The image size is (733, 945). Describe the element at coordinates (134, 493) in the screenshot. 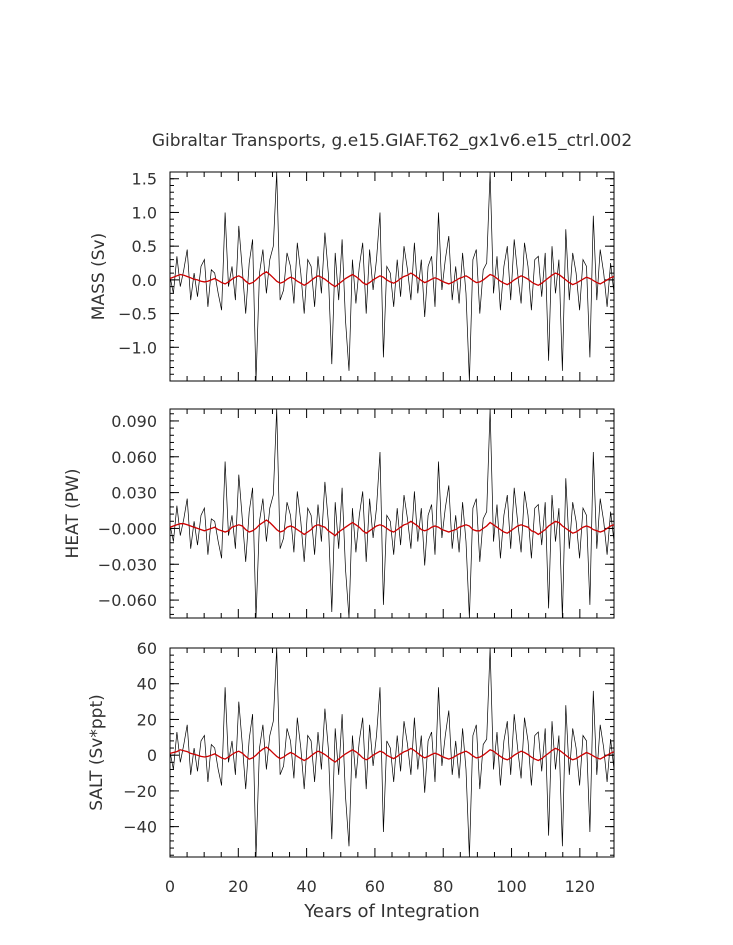

I see `y-tick-label: 0.030` at that location.